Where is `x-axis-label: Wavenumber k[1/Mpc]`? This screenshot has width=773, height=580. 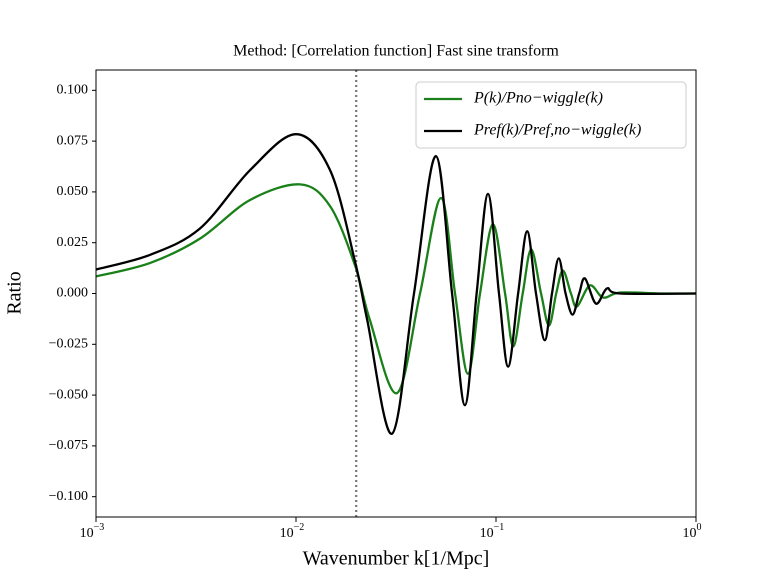
x-axis-label: Wavenumber k[1/Mpc] is located at coordinates (396, 559).